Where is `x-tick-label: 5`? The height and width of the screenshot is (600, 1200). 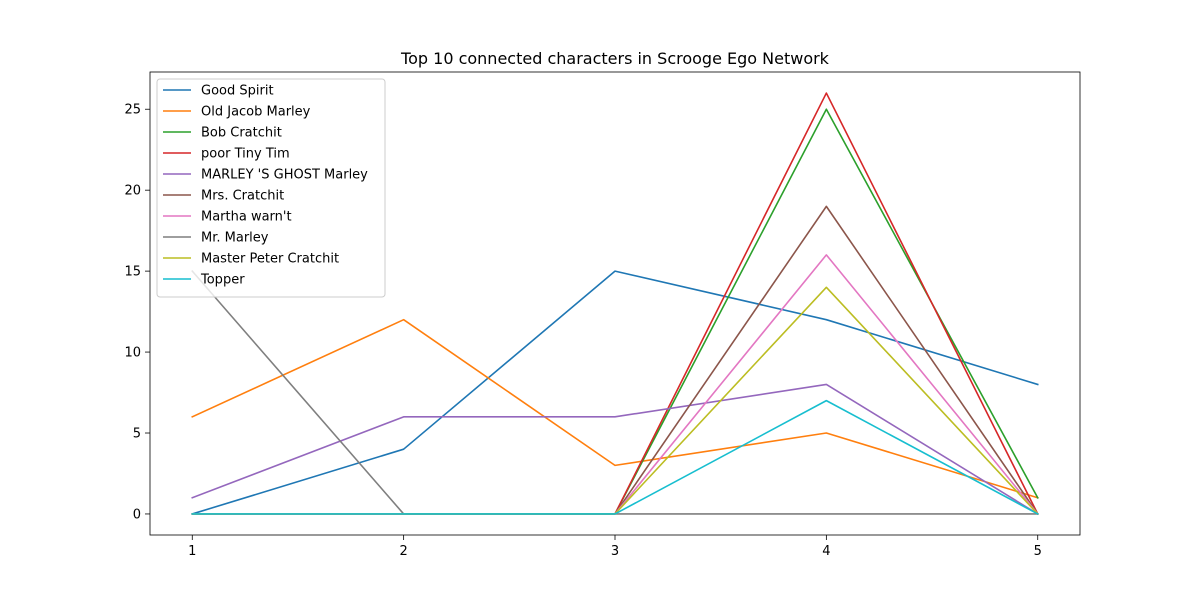 x-tick-label: 5 is located at coordinates (1038, 551).